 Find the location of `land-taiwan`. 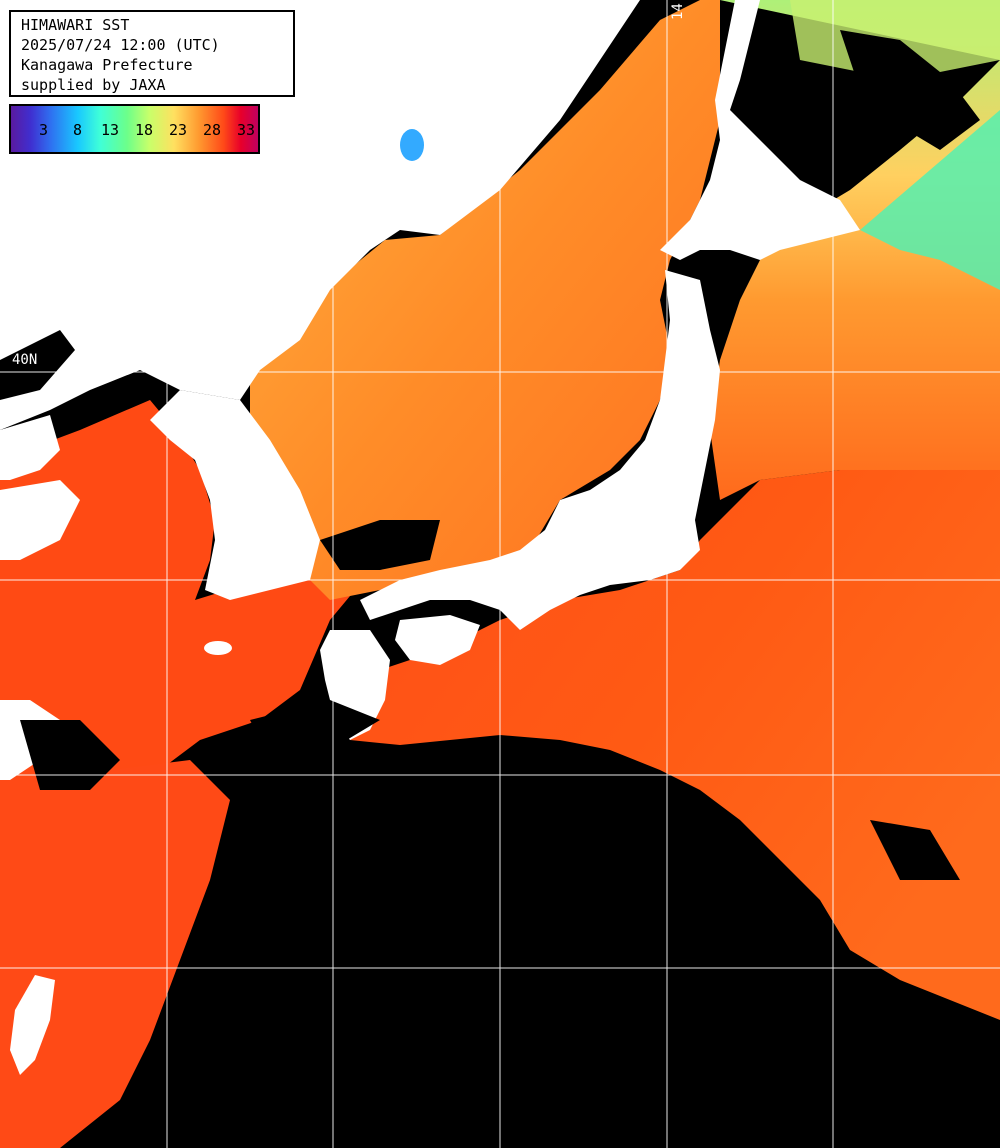

land-taiwan is located at coordinates (32, 1025).